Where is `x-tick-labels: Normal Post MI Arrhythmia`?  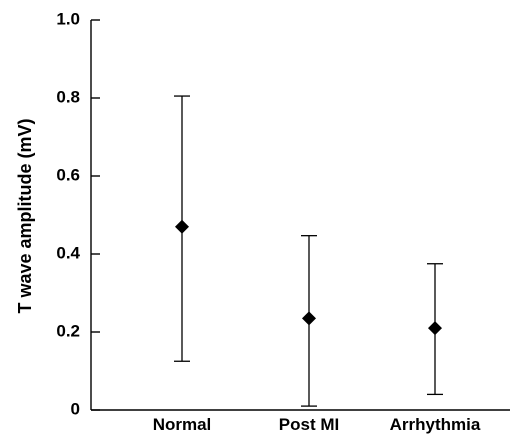 x-tick-labels: Normal Post MI Arrhythmia is located at coordinates (317, 424).